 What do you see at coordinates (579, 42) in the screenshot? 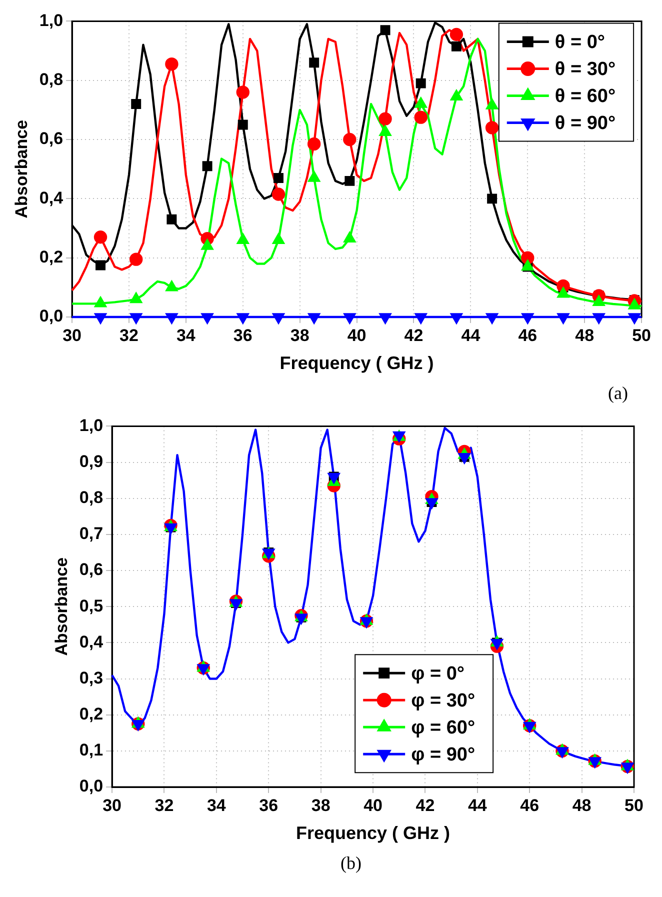
I see `legend-label: θ = 0°` at bounding box center [579, 42].